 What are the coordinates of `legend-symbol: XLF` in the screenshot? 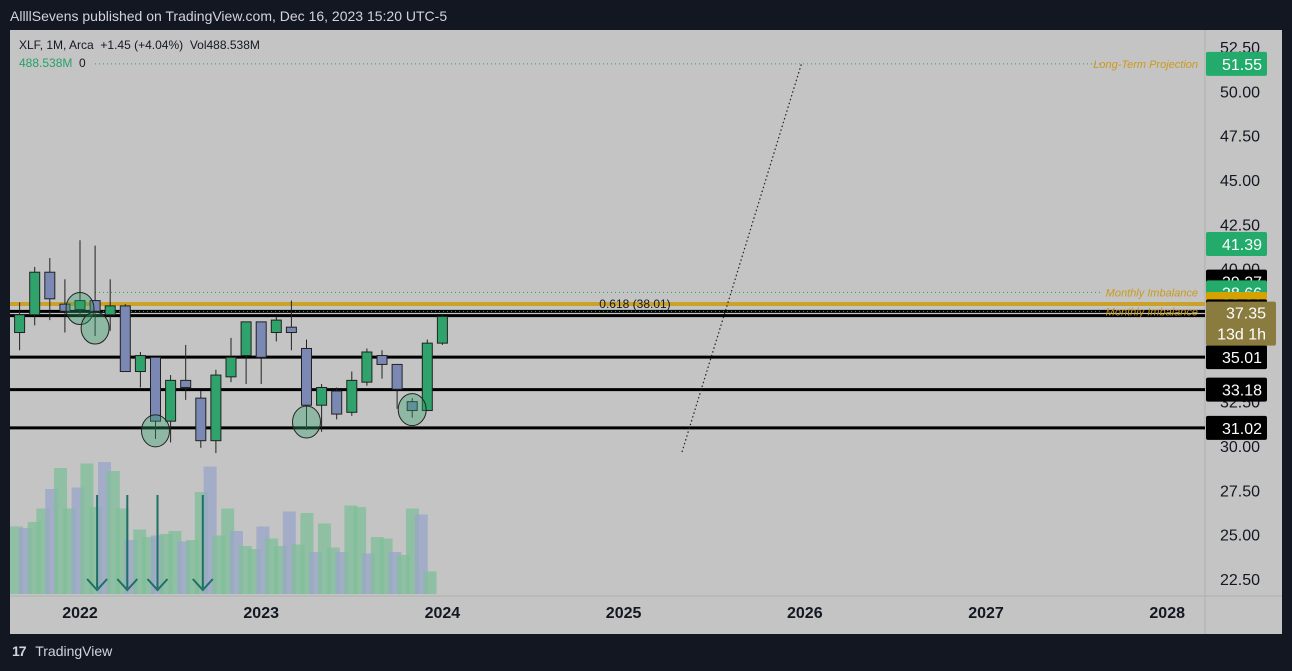 It's located at (29, 45).